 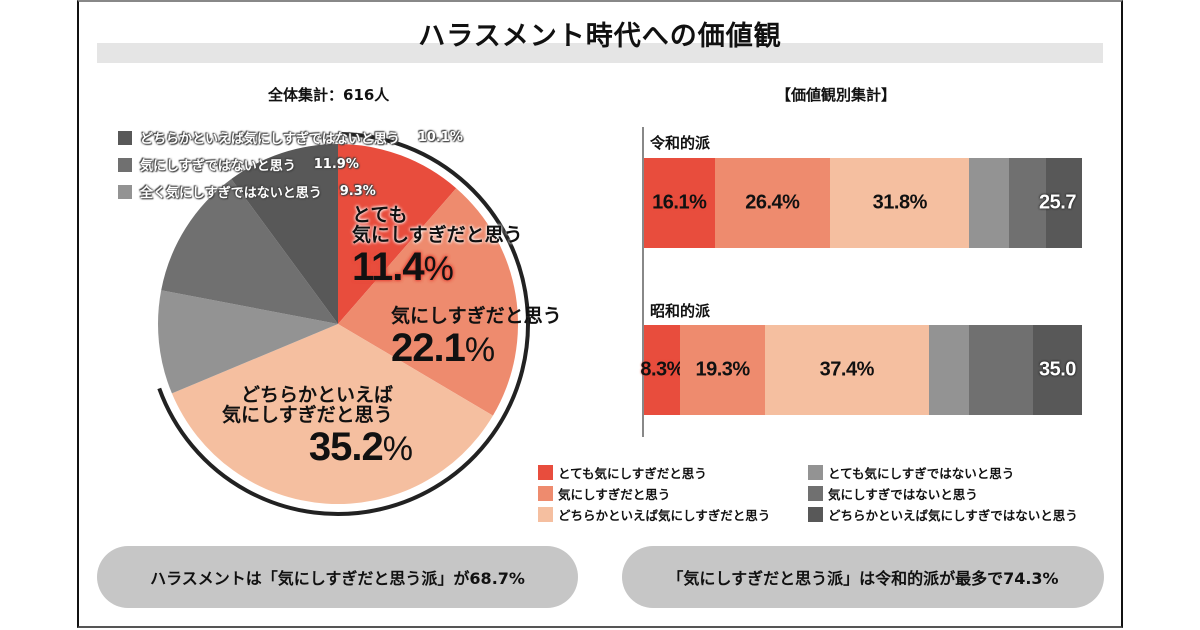 What do you see at coordinates (270, 139) in the screenshot?
I see `pie-legend-label: どちらかといえば気にしすぎではないと思う` at bounding box center [270, 139].